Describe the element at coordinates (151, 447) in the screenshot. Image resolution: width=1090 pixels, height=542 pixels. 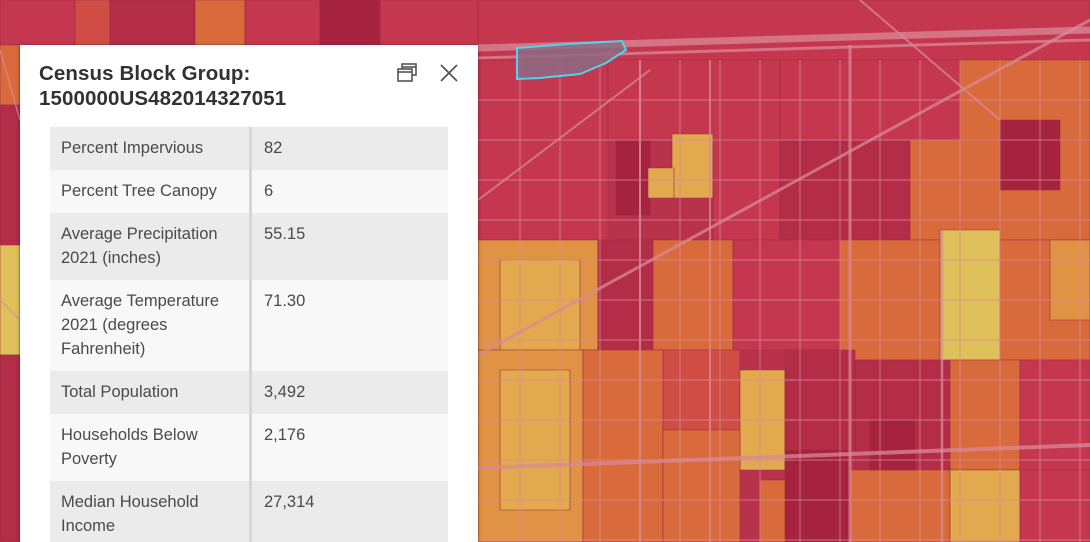
I see `attribute-name: Households Below Poverty` at that location.